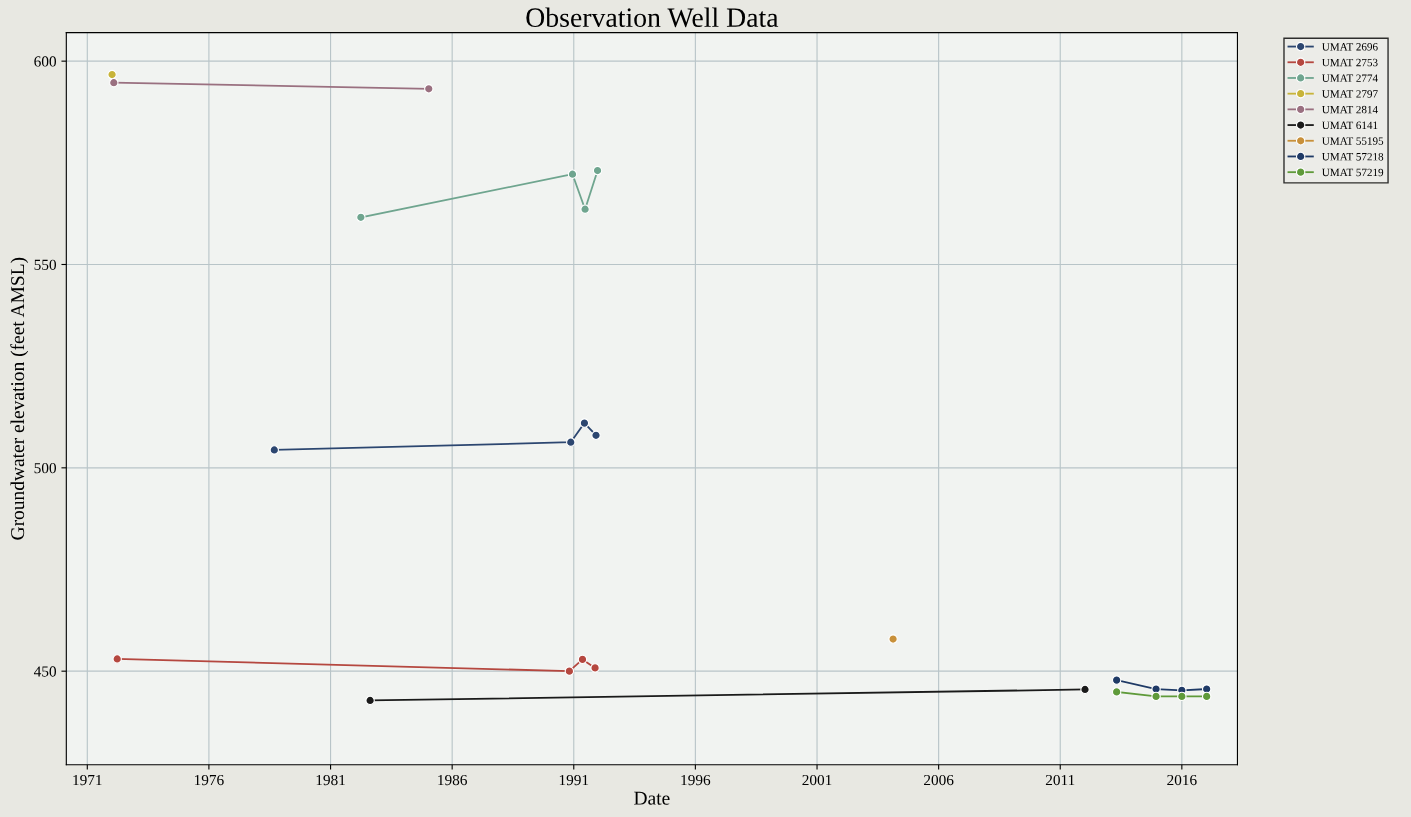 The width and height of the screenshot is (1411, 817). Describe the element at coordinates (574, 780) in the screenshot. I see `x-tick-label: 1991` at that location.